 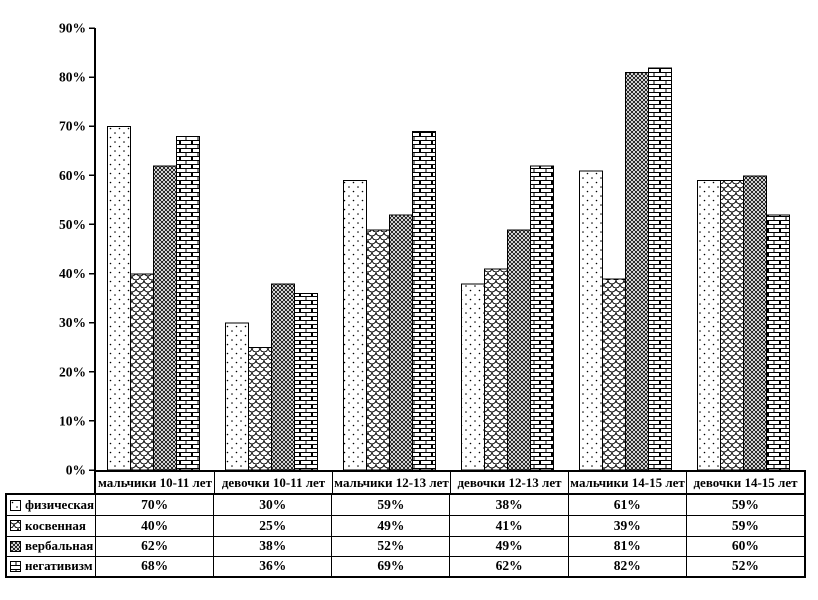 What do you see at coordinates (508, 565) in the screenshot?
I see `value-cell-bricks-c3: 62%` at bounding box center [508, 565].